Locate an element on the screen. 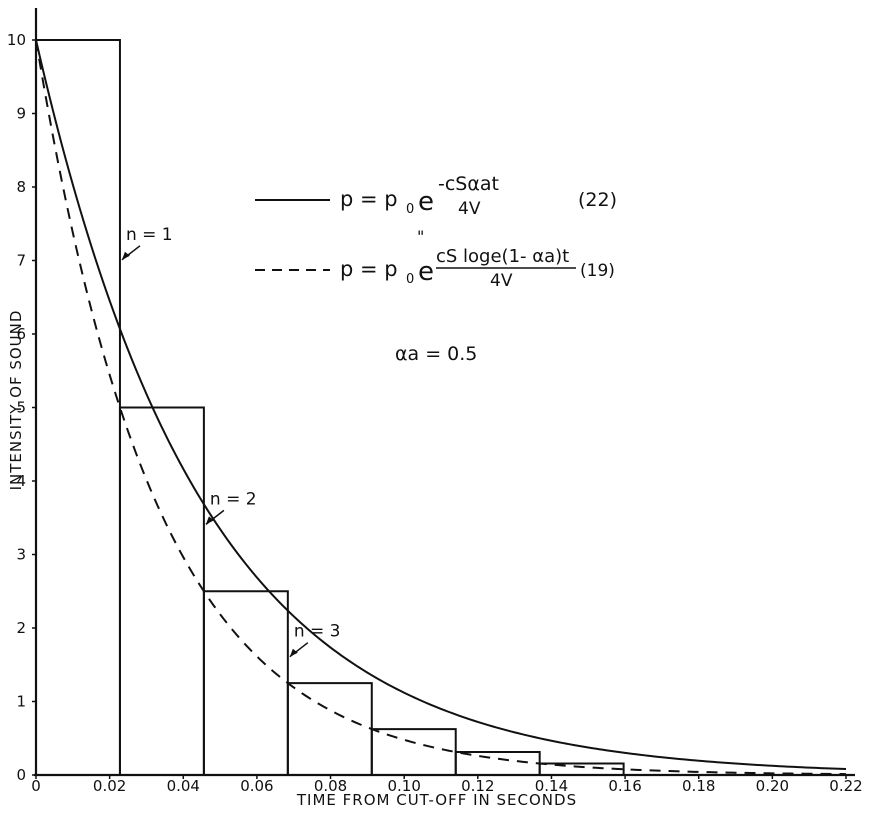 Image resolution: width=876 pixels, height=813 pixels. step-labels: n = 1 n = 2 n = 3 is located at coordinates (231, 441).